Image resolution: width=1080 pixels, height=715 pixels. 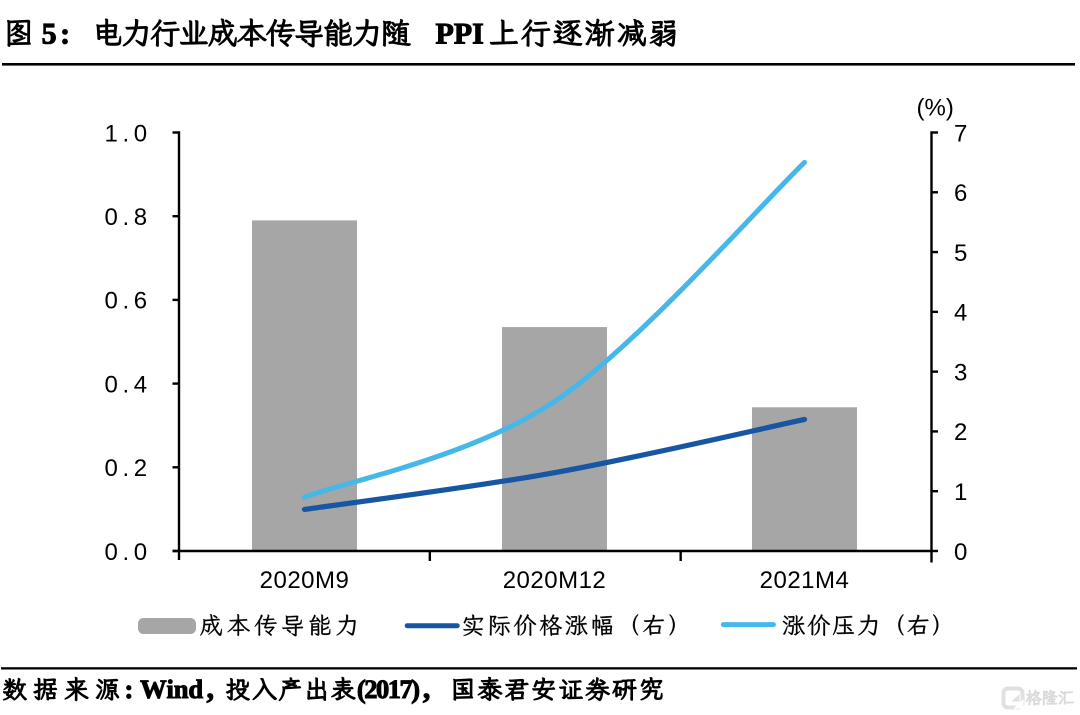 I want to click on svg-text: 1, so click(x=960, y=492).